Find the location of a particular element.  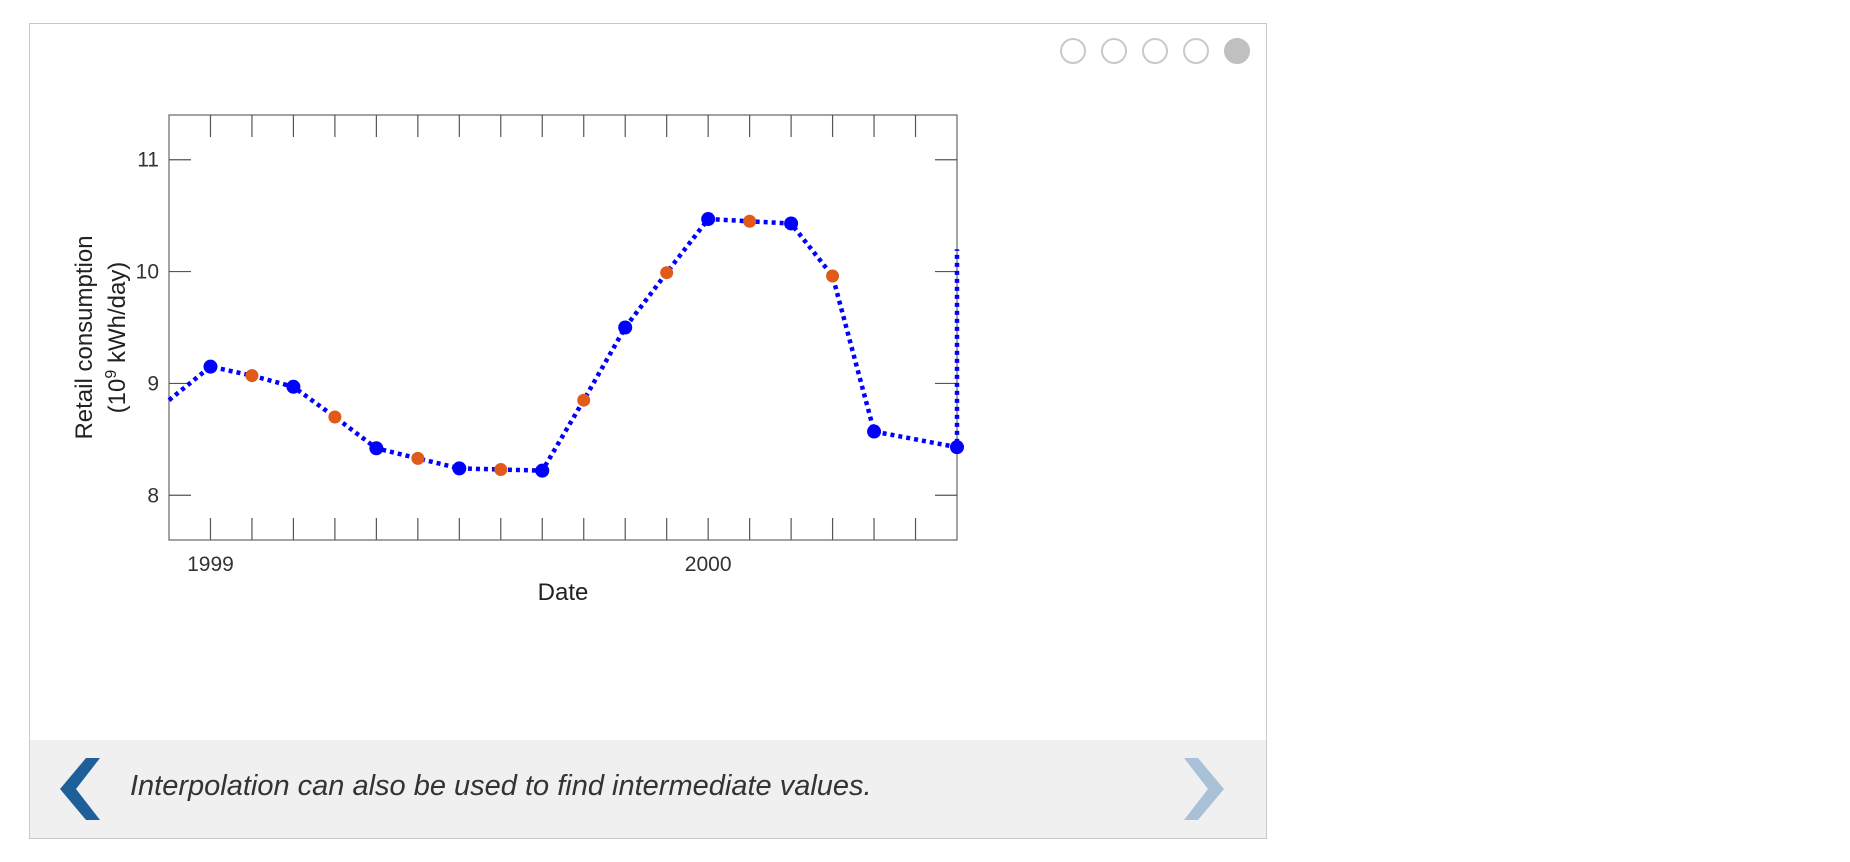

x-tick-label: 1999 is located at coordinates (210, 564).